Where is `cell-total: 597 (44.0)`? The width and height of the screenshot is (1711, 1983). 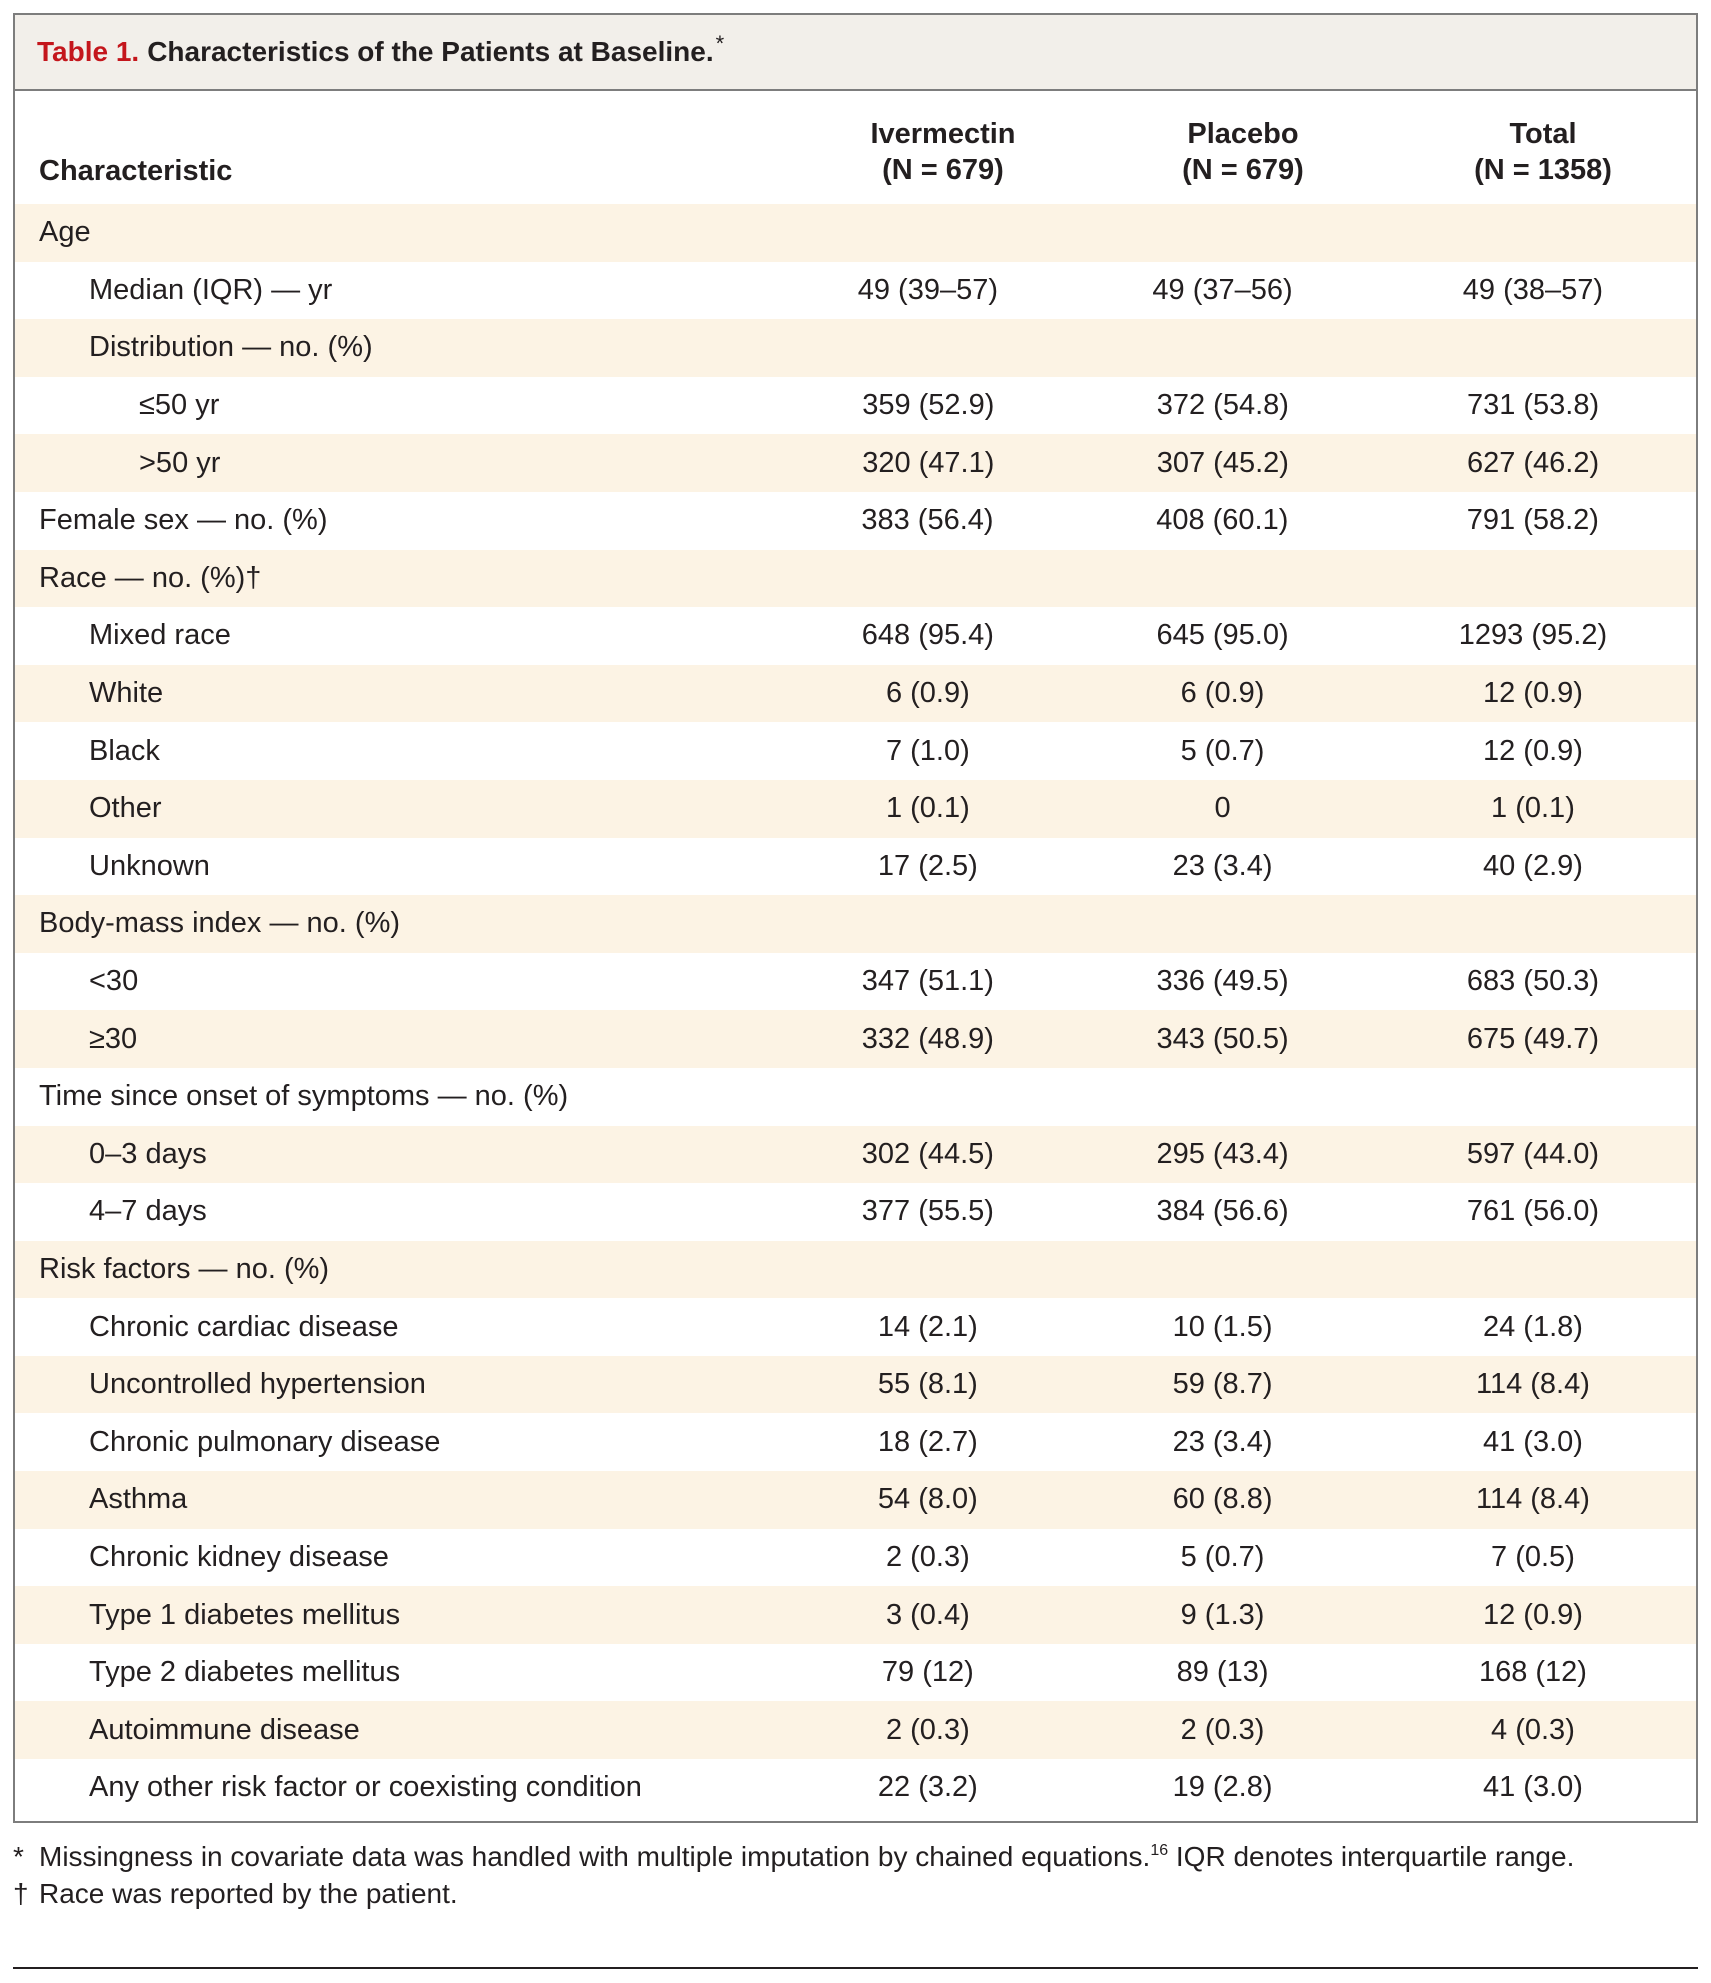 cell-total: 597 (44.0) is located at coordinates (1533, 1153).